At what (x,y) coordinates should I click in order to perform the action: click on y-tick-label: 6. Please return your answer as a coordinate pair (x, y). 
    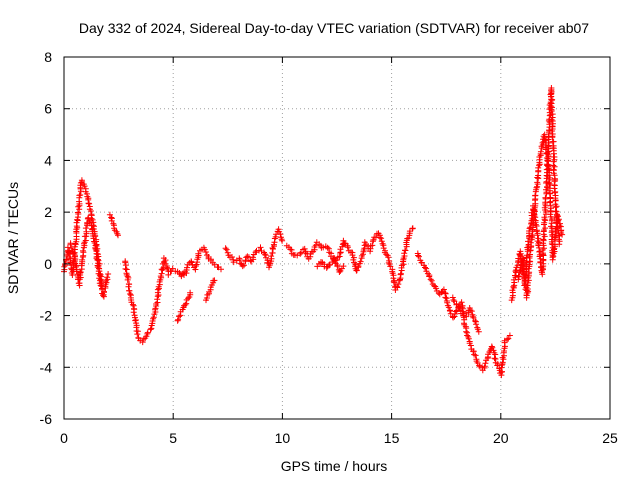
    Looking at the image, I should click on (48, 109).